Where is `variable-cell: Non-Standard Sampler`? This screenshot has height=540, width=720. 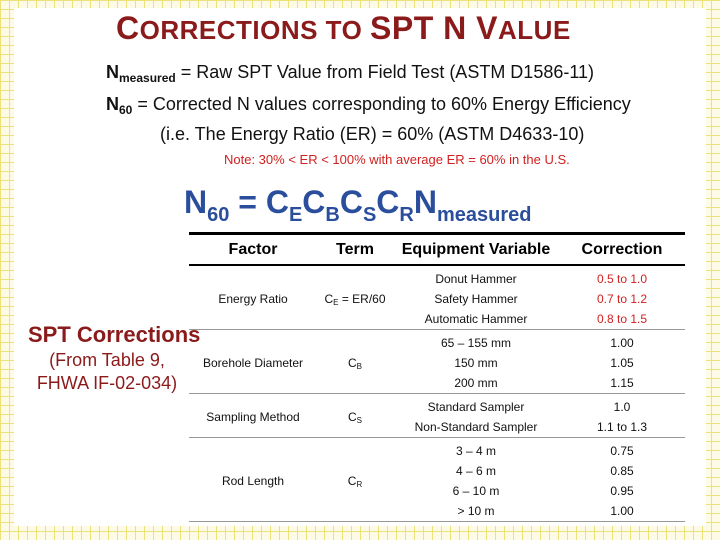
variable-cell: Non-Standard Sampler is located at coordinates (476, 427).